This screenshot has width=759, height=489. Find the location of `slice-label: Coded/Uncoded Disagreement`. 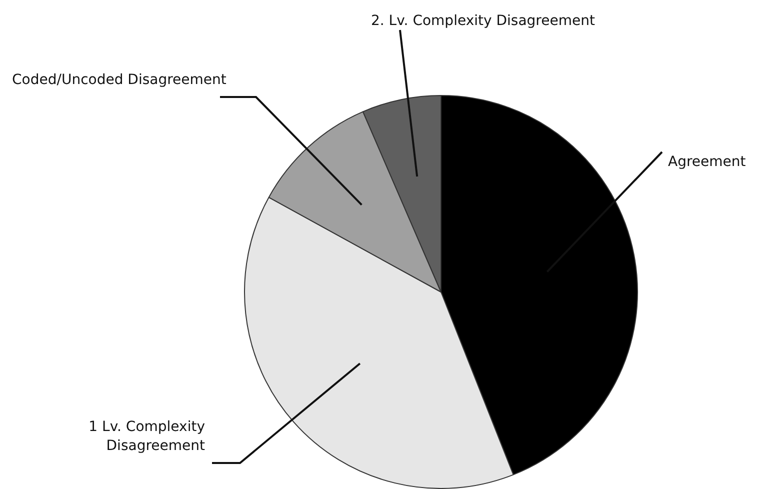

slice-label: Coded/Uncoded Disagreement is located at coordinates (119, 80).